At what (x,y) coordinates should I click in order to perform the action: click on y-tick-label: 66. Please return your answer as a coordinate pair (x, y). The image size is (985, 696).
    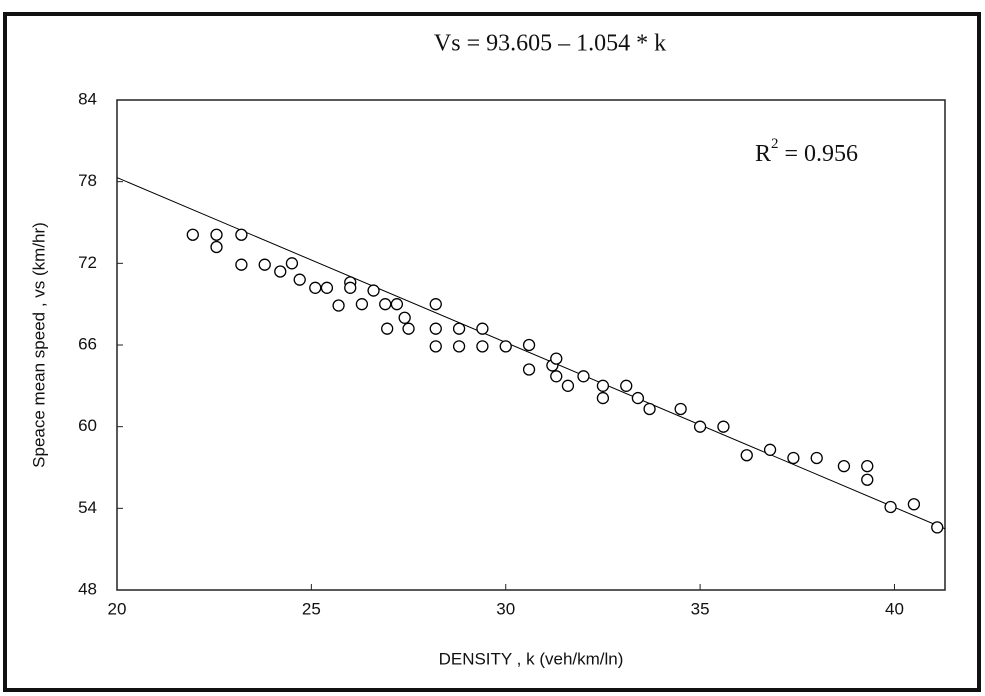
    Looking at the image, I should click on (87, 343).